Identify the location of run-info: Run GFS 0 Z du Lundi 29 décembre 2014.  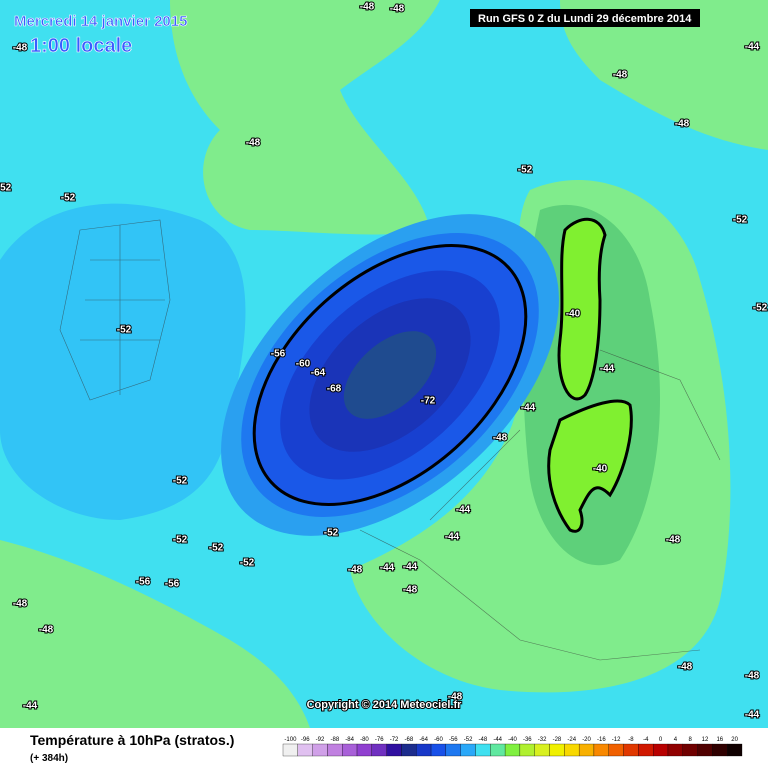
(585, 19).